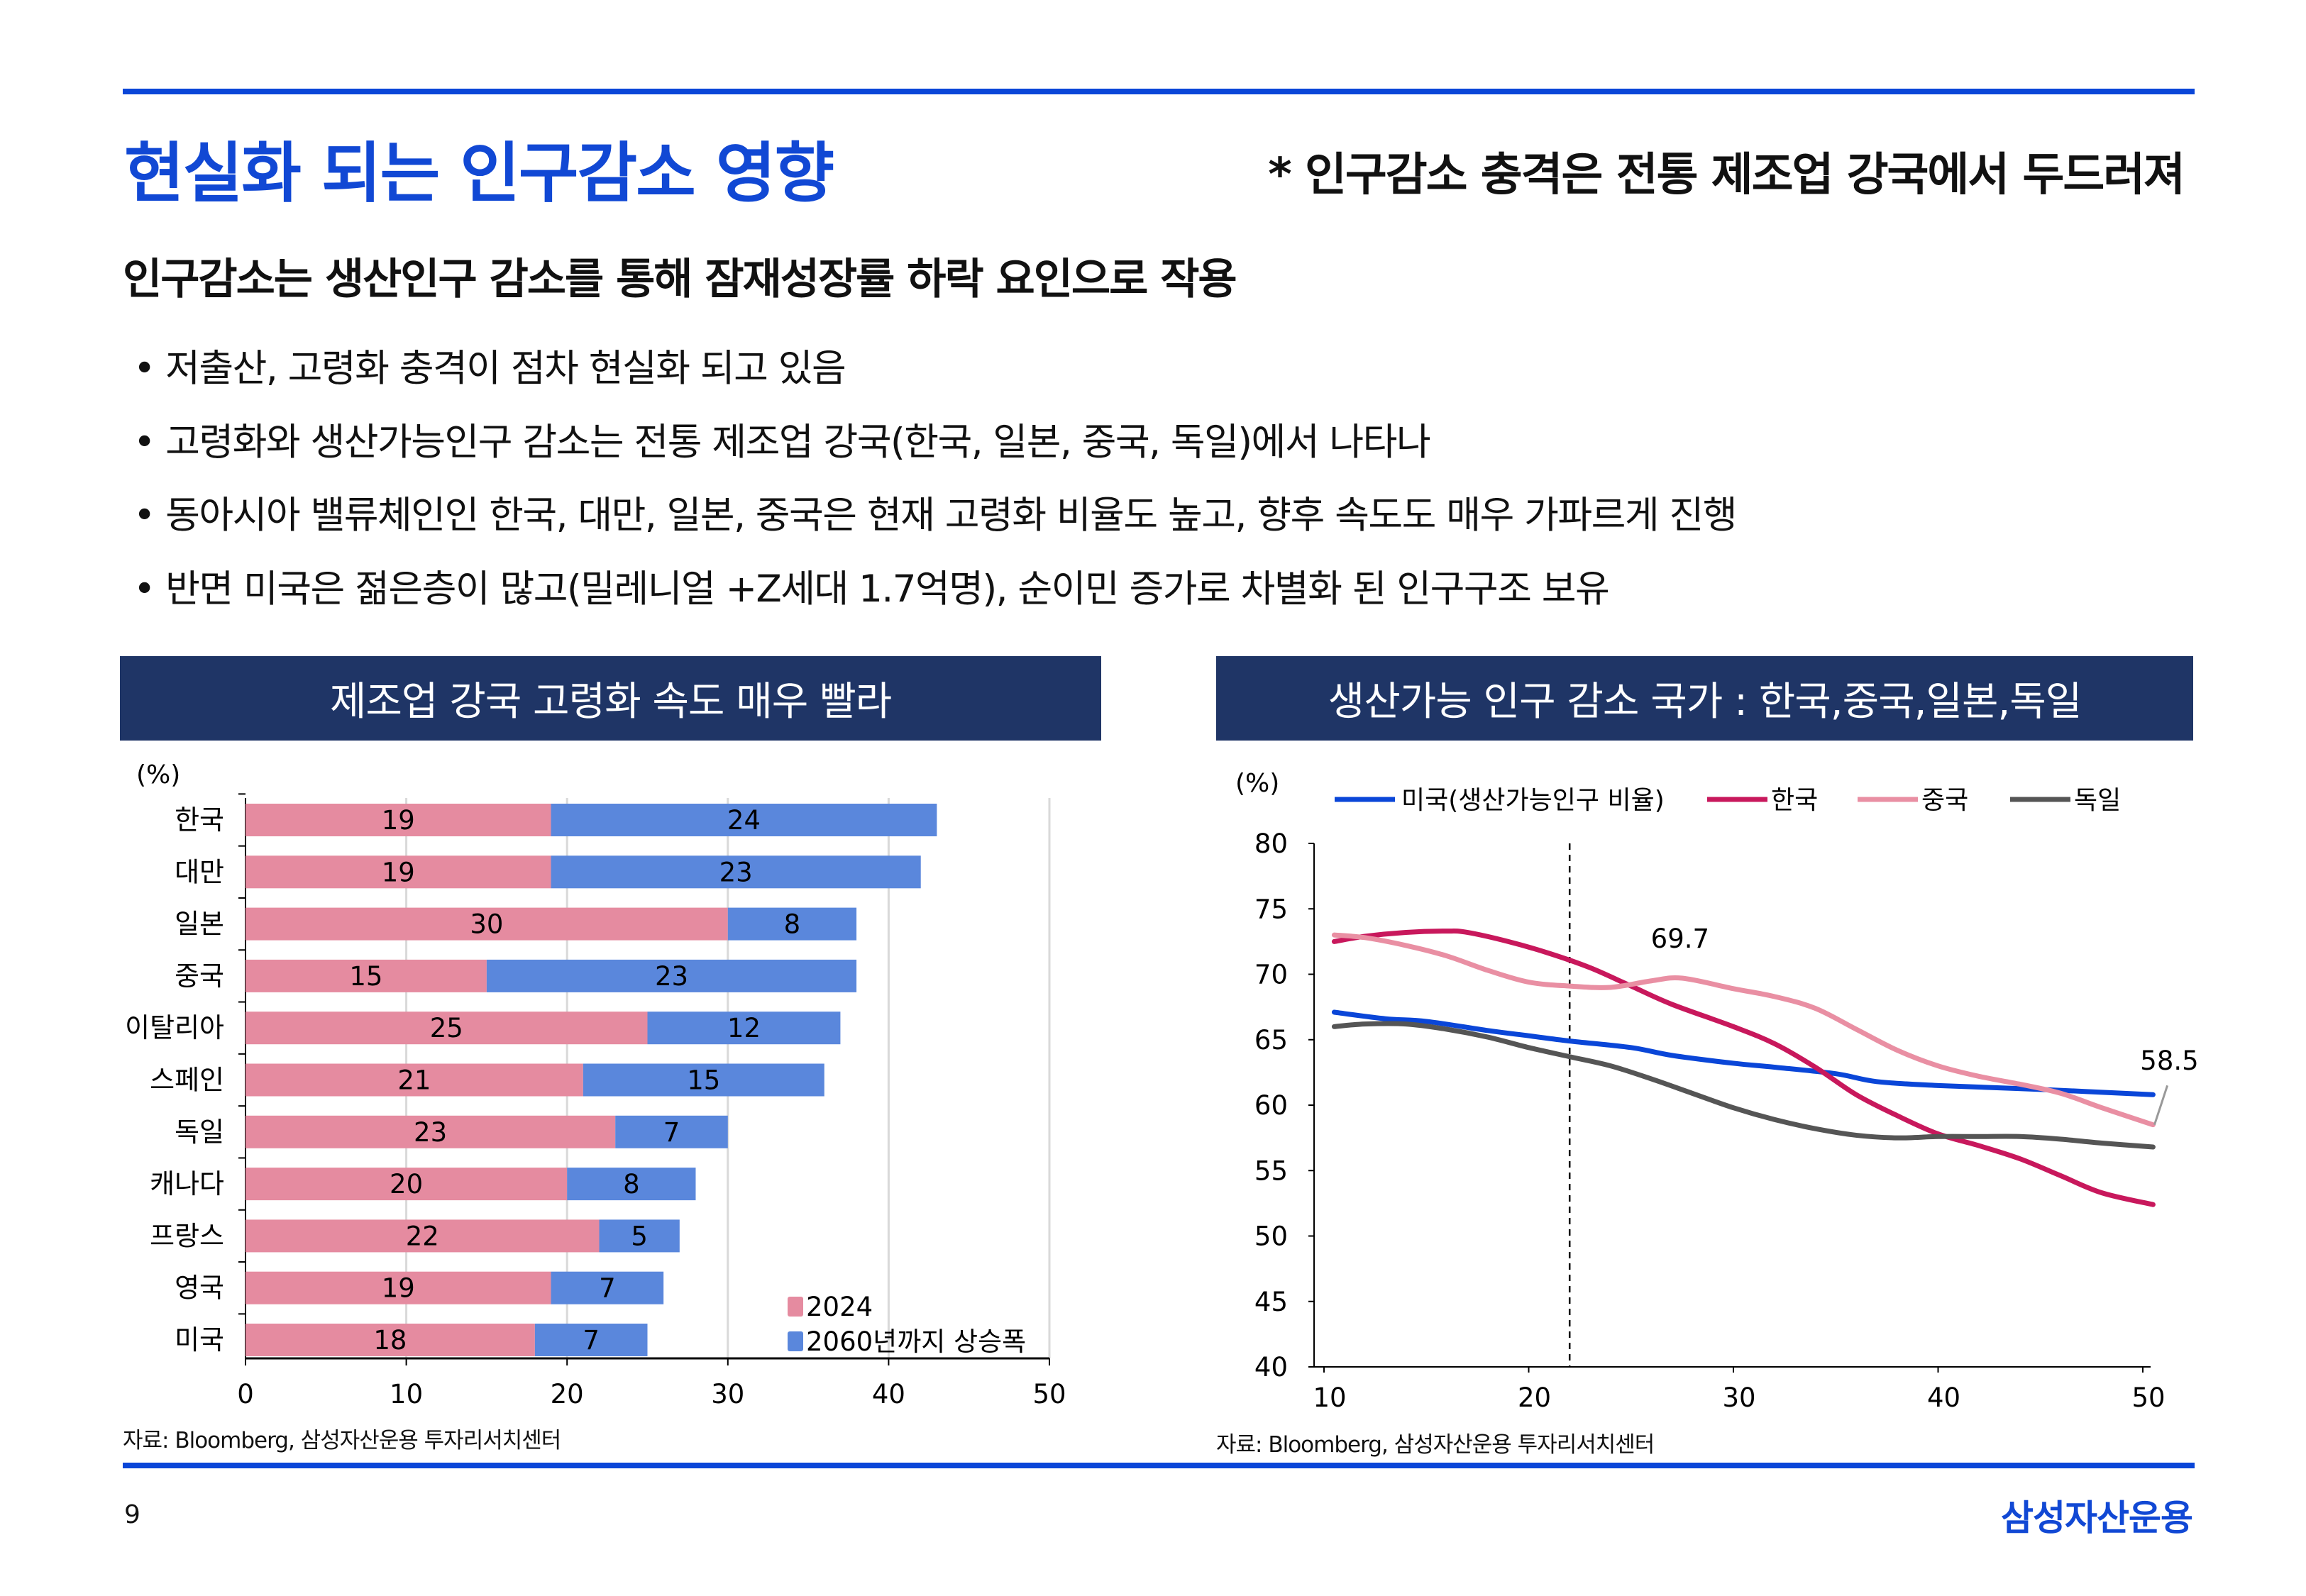 The width and height of the screenshot is (2306, 1596). Describe the element at coordinates (199, 820) in the screenshot. I see `category-label: 한국` at that location.